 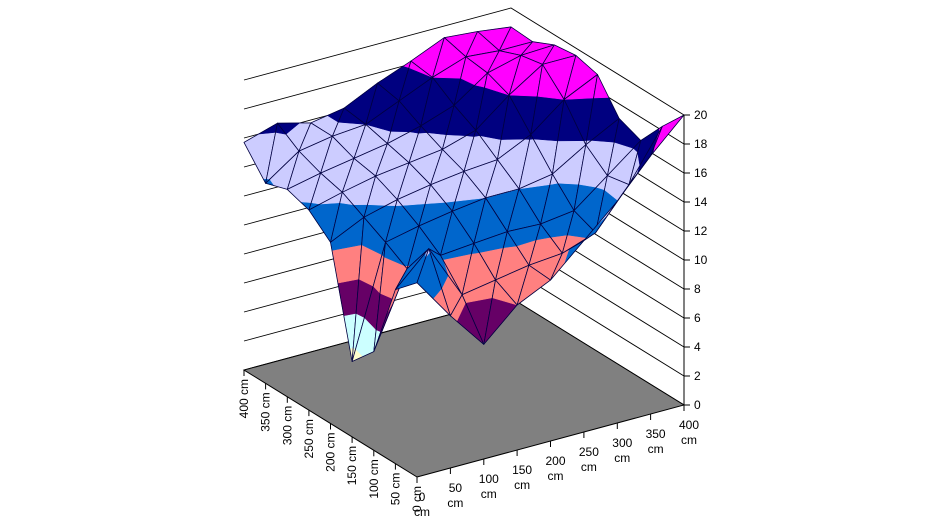 I want to click on z-axis-tick-label: 8, so click(x=697, y=289).